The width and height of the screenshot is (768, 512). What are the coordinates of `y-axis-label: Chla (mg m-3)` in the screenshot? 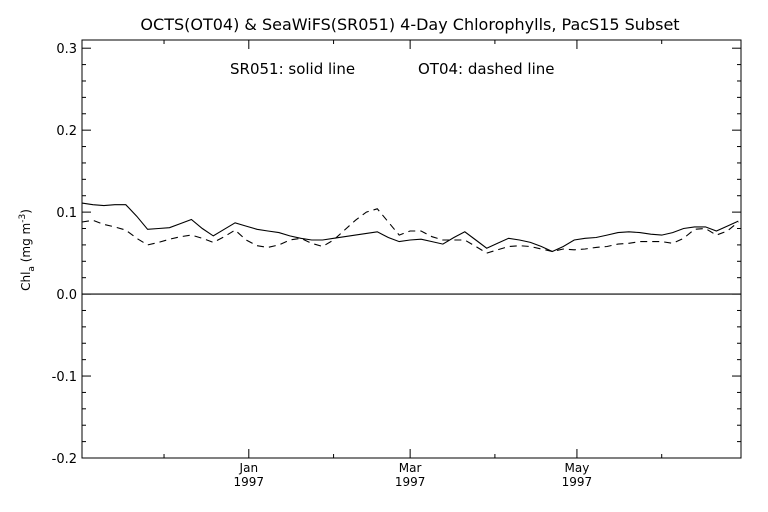 It's located at (27, 250).